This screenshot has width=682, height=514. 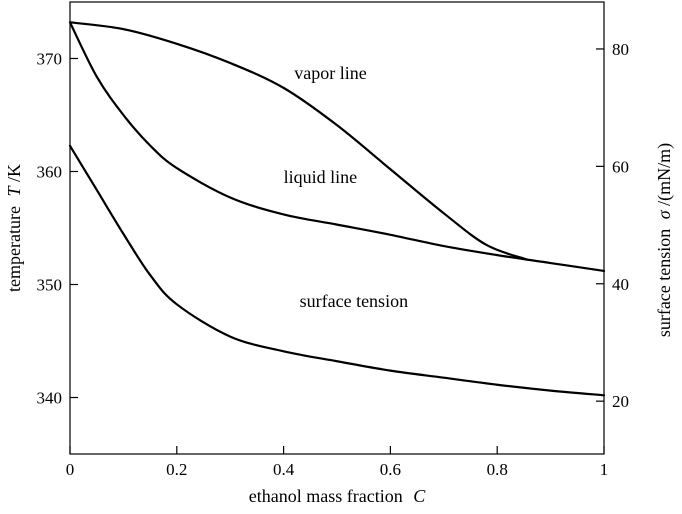 I want to click on x-tick-label: 0, so click(x=70, y=469).